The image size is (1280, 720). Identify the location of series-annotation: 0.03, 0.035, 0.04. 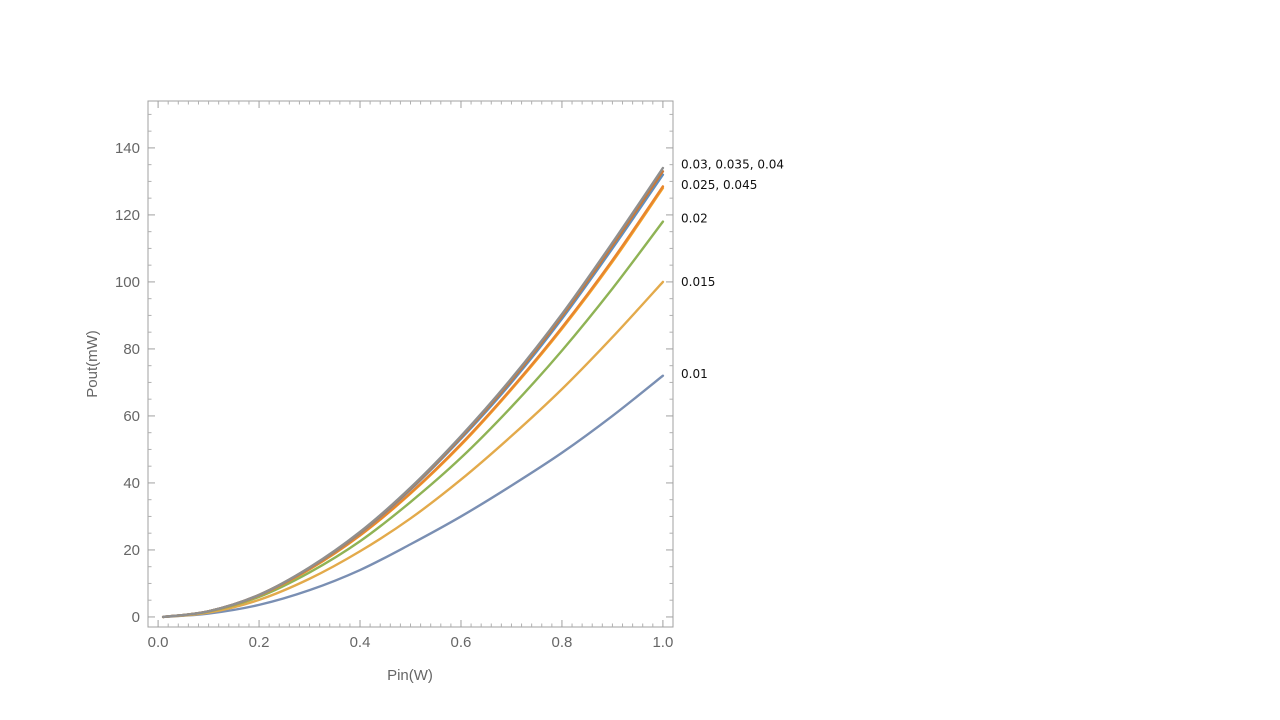
(732, 165).